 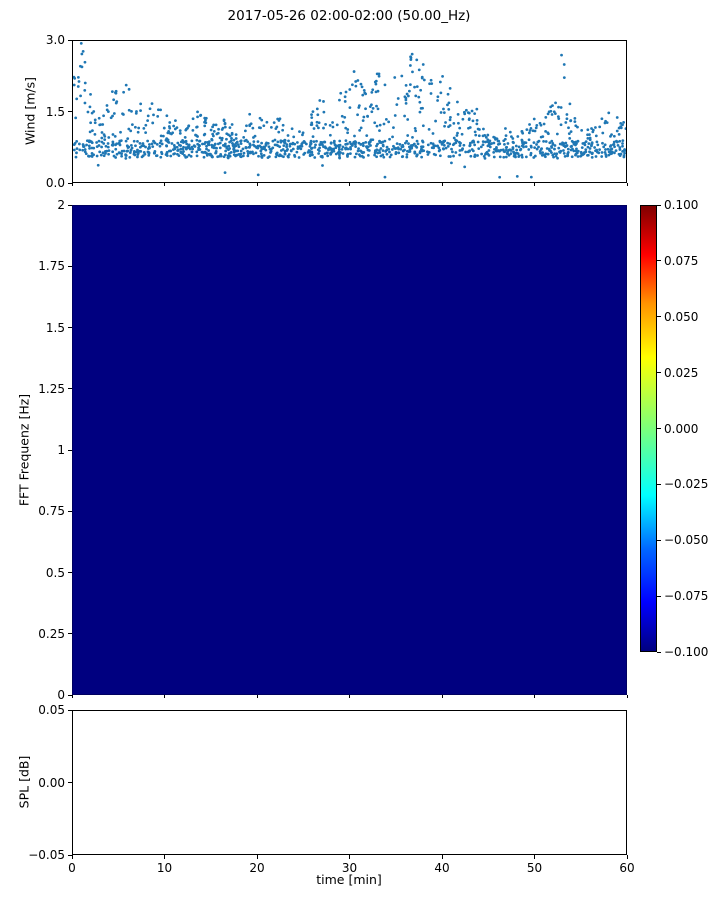 I want to click on tick-label: 20, so click(x=257, y=868).